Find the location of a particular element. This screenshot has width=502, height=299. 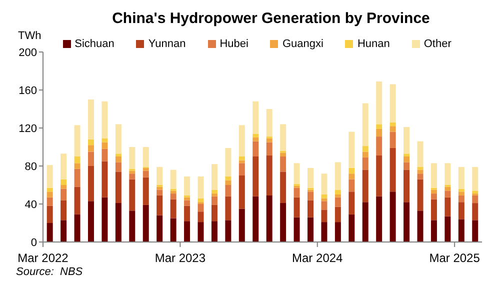

y-tick-label: 0 is located at coordinates (33, 242).